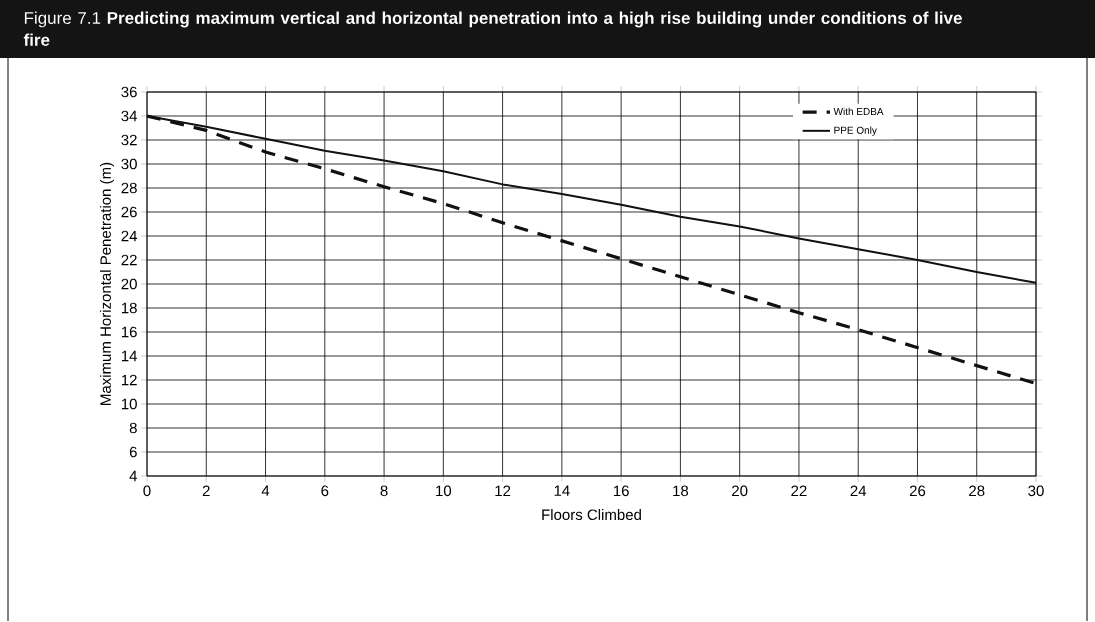 The width and height of the screenshot is (1095, 622). Describe the element at coordinates (129, 212) in the screenshot. I see `y-tick-label: 26` at that location.